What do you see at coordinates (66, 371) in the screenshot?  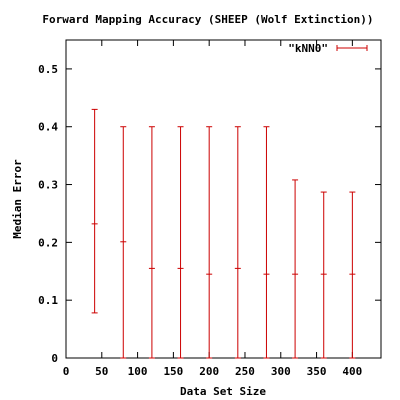 I see `x-tick-label: 0` at bounding box center [66, 371].